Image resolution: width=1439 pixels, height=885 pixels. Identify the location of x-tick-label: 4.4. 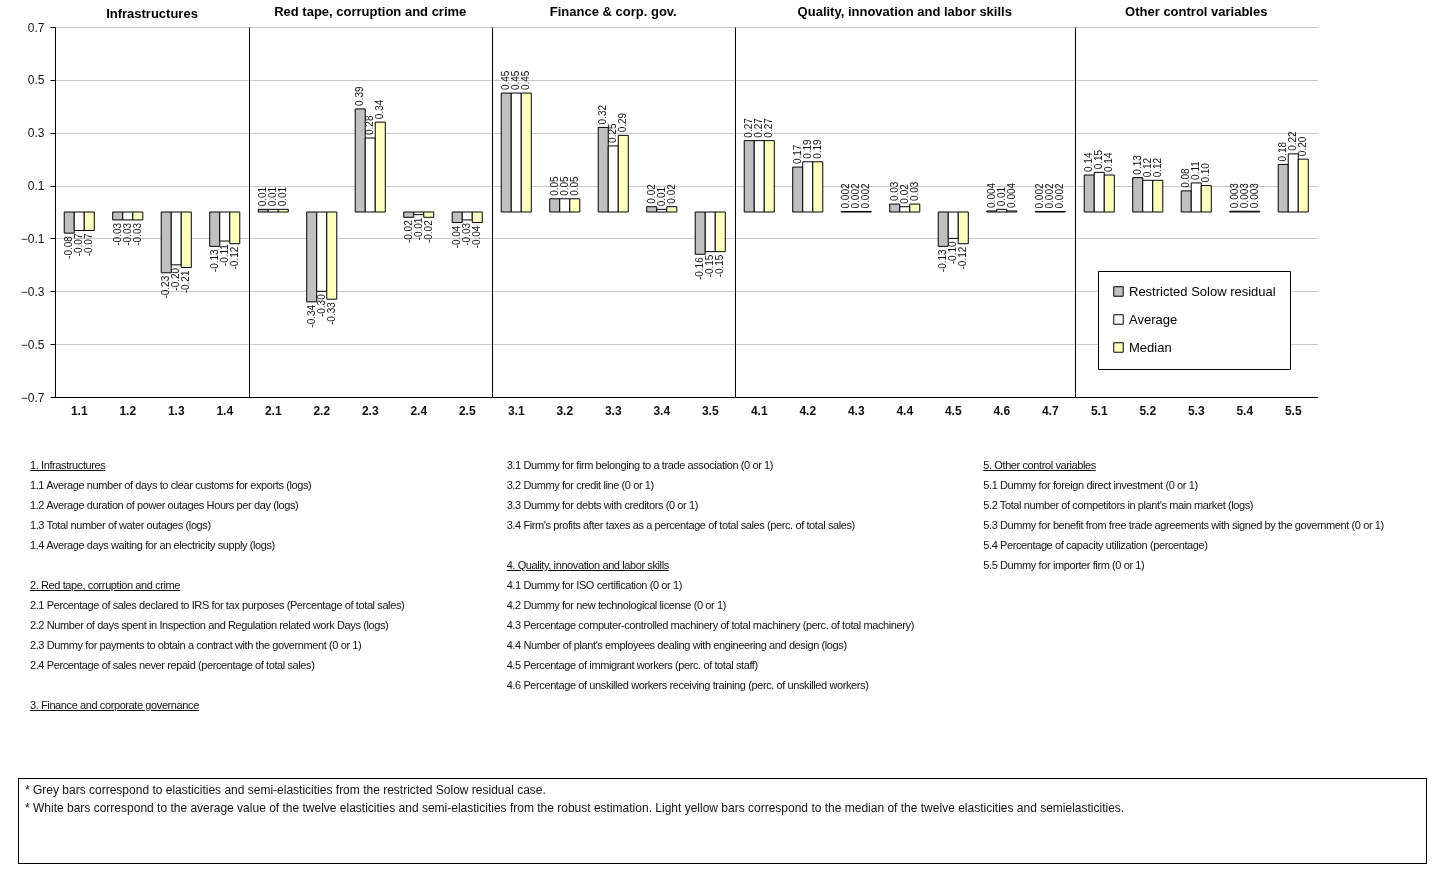
(905, 410).